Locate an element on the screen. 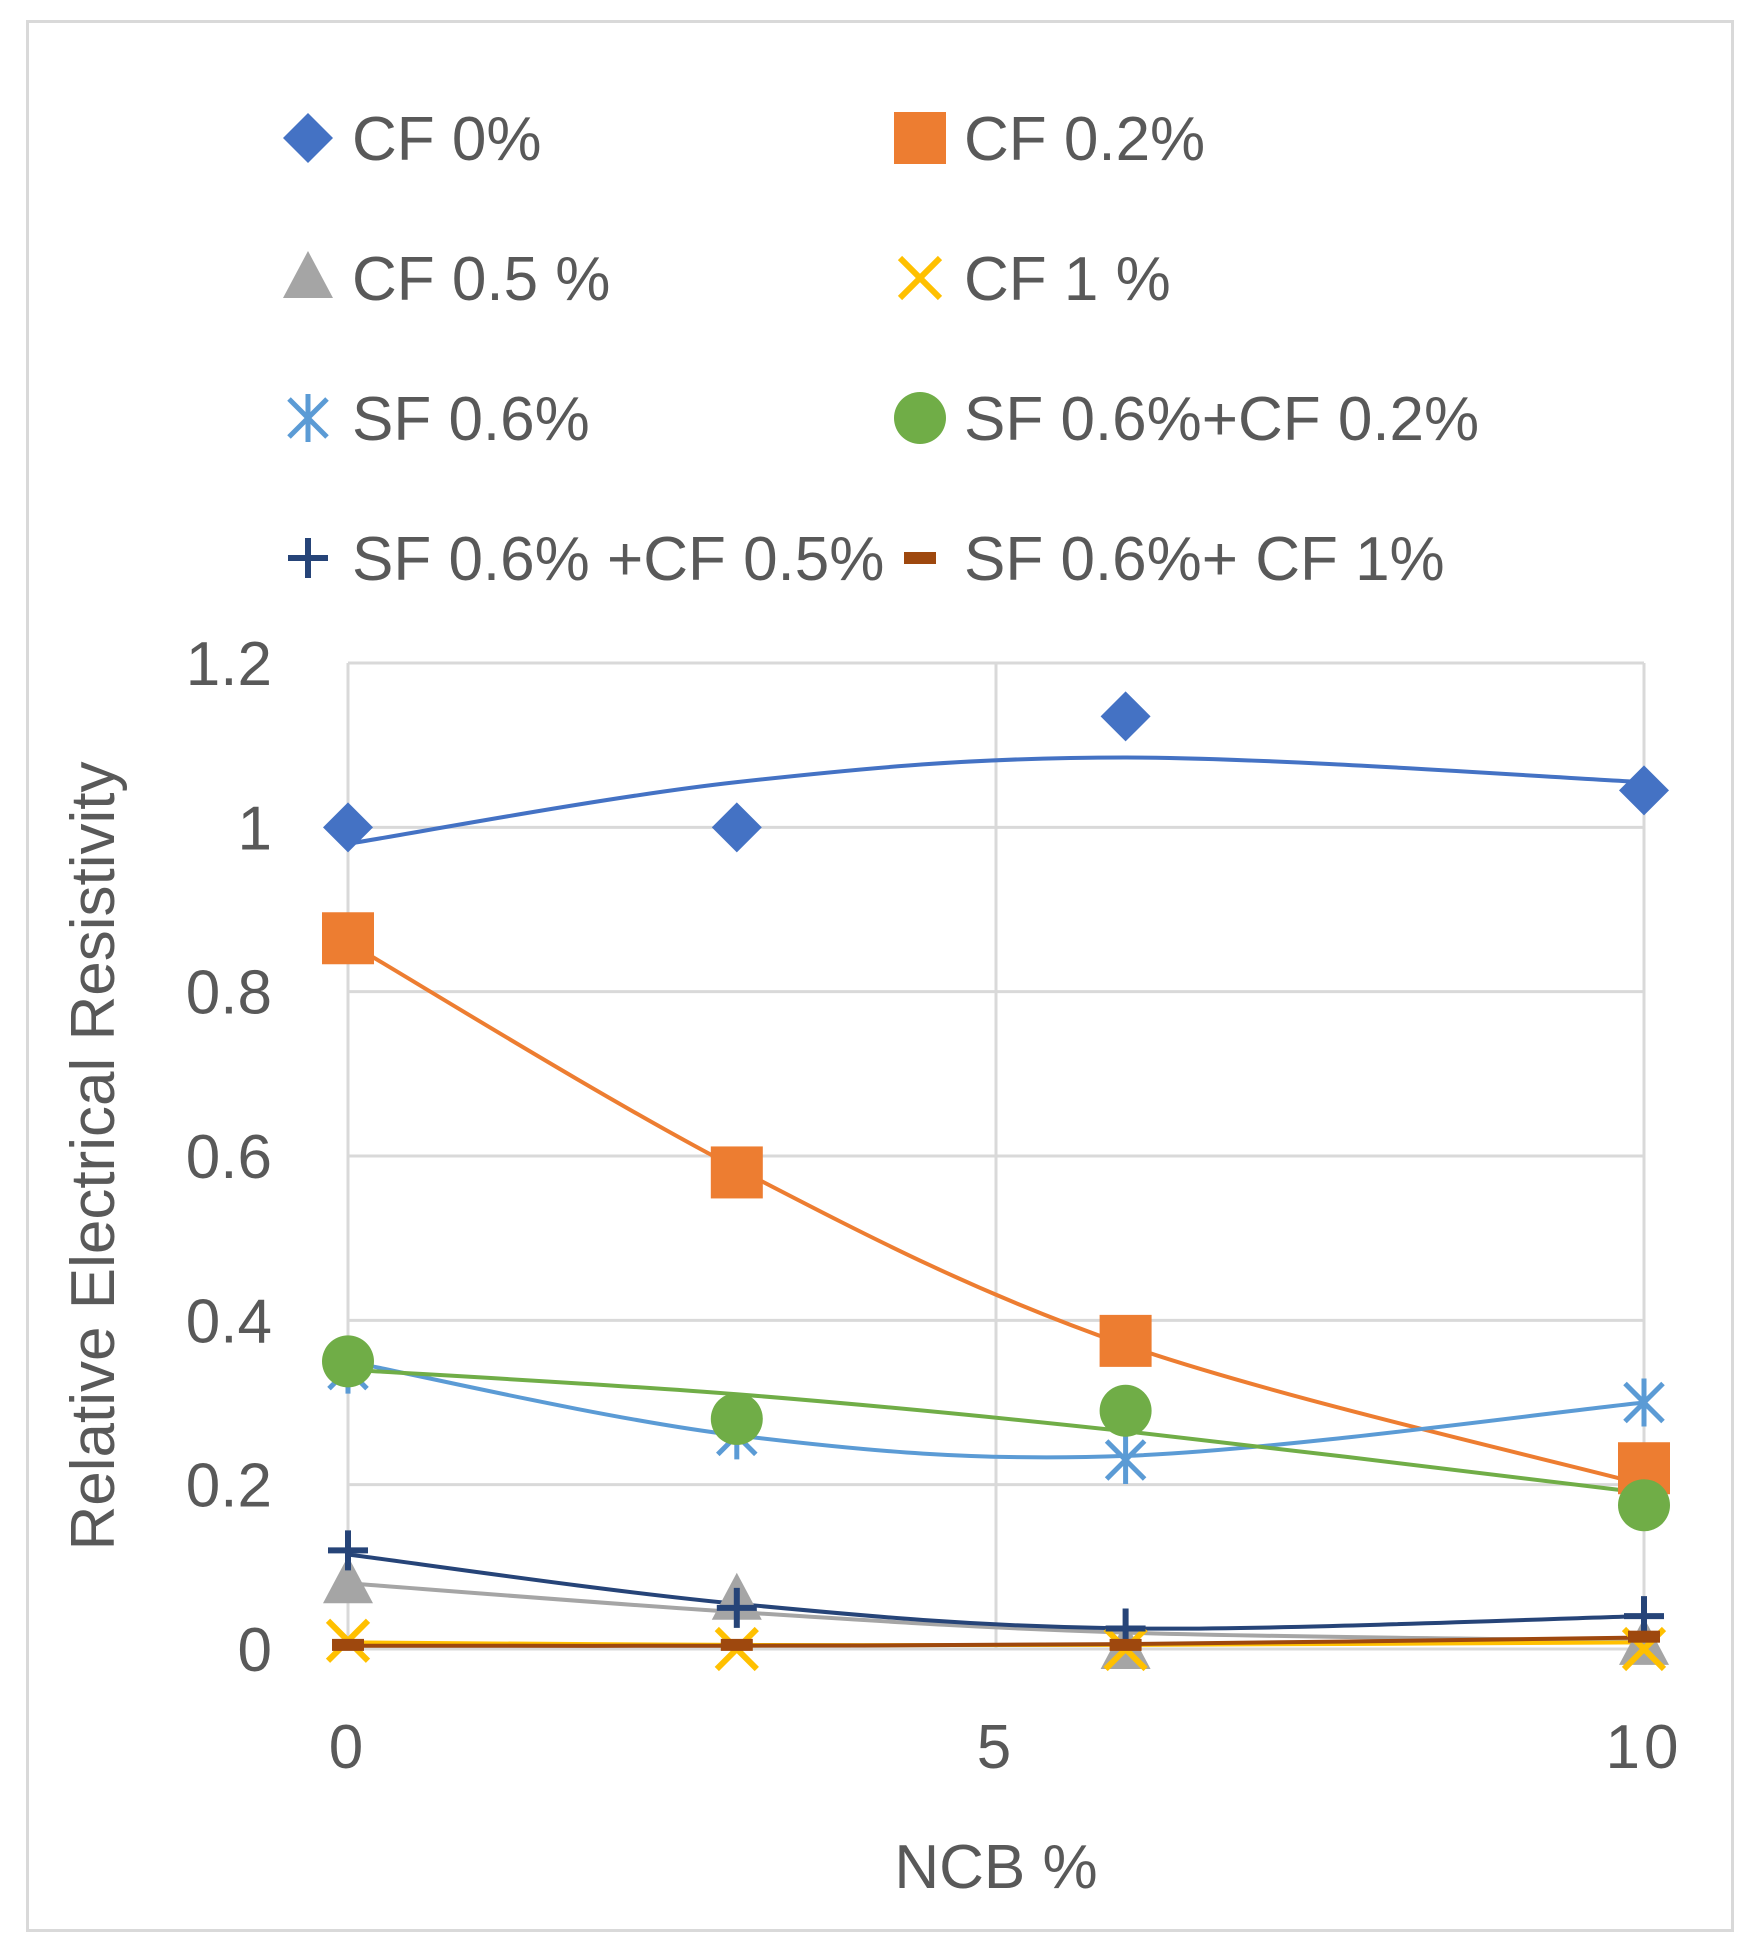  x-tick-label: 5 is located at coordinates (996, 1747).